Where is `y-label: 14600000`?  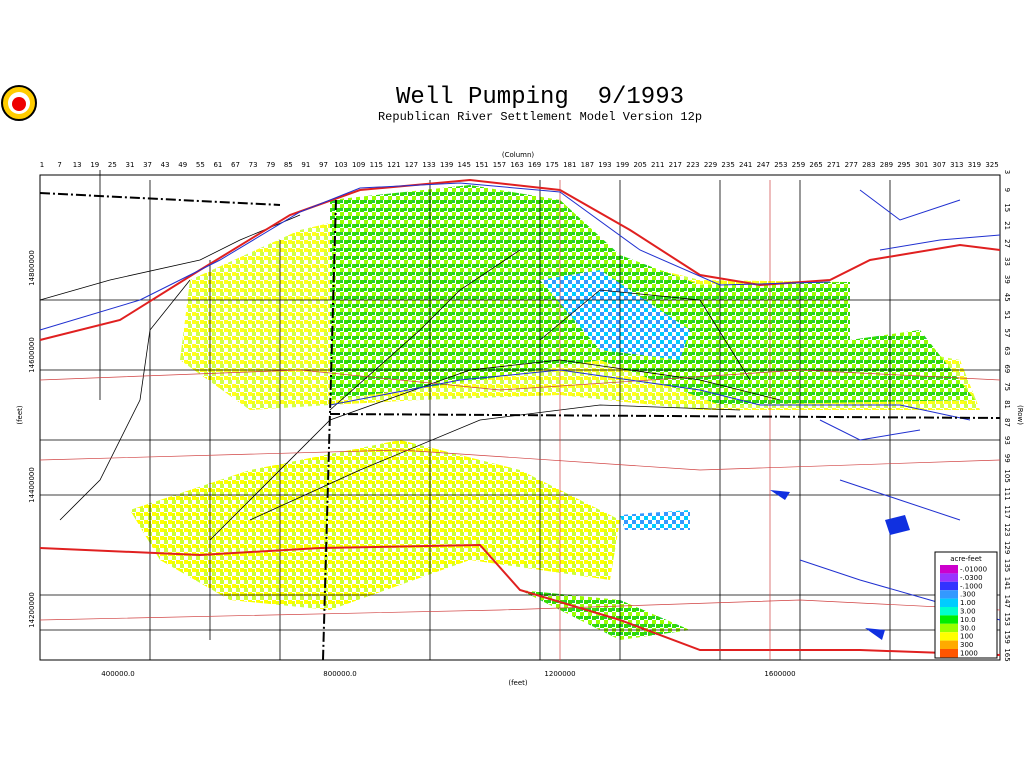
y-label: 14600000 is located at coordinates (32, 355).